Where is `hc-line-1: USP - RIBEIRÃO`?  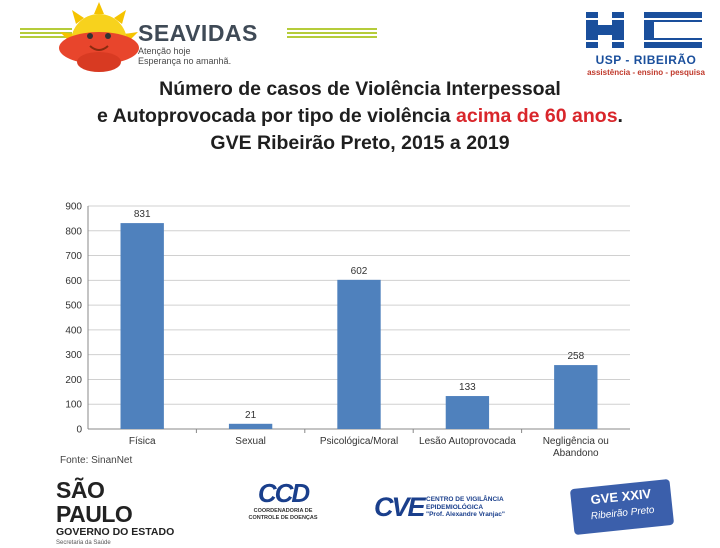 hc-line-1: USP - RIBEIRÃO is located at coordinates (646, 60).